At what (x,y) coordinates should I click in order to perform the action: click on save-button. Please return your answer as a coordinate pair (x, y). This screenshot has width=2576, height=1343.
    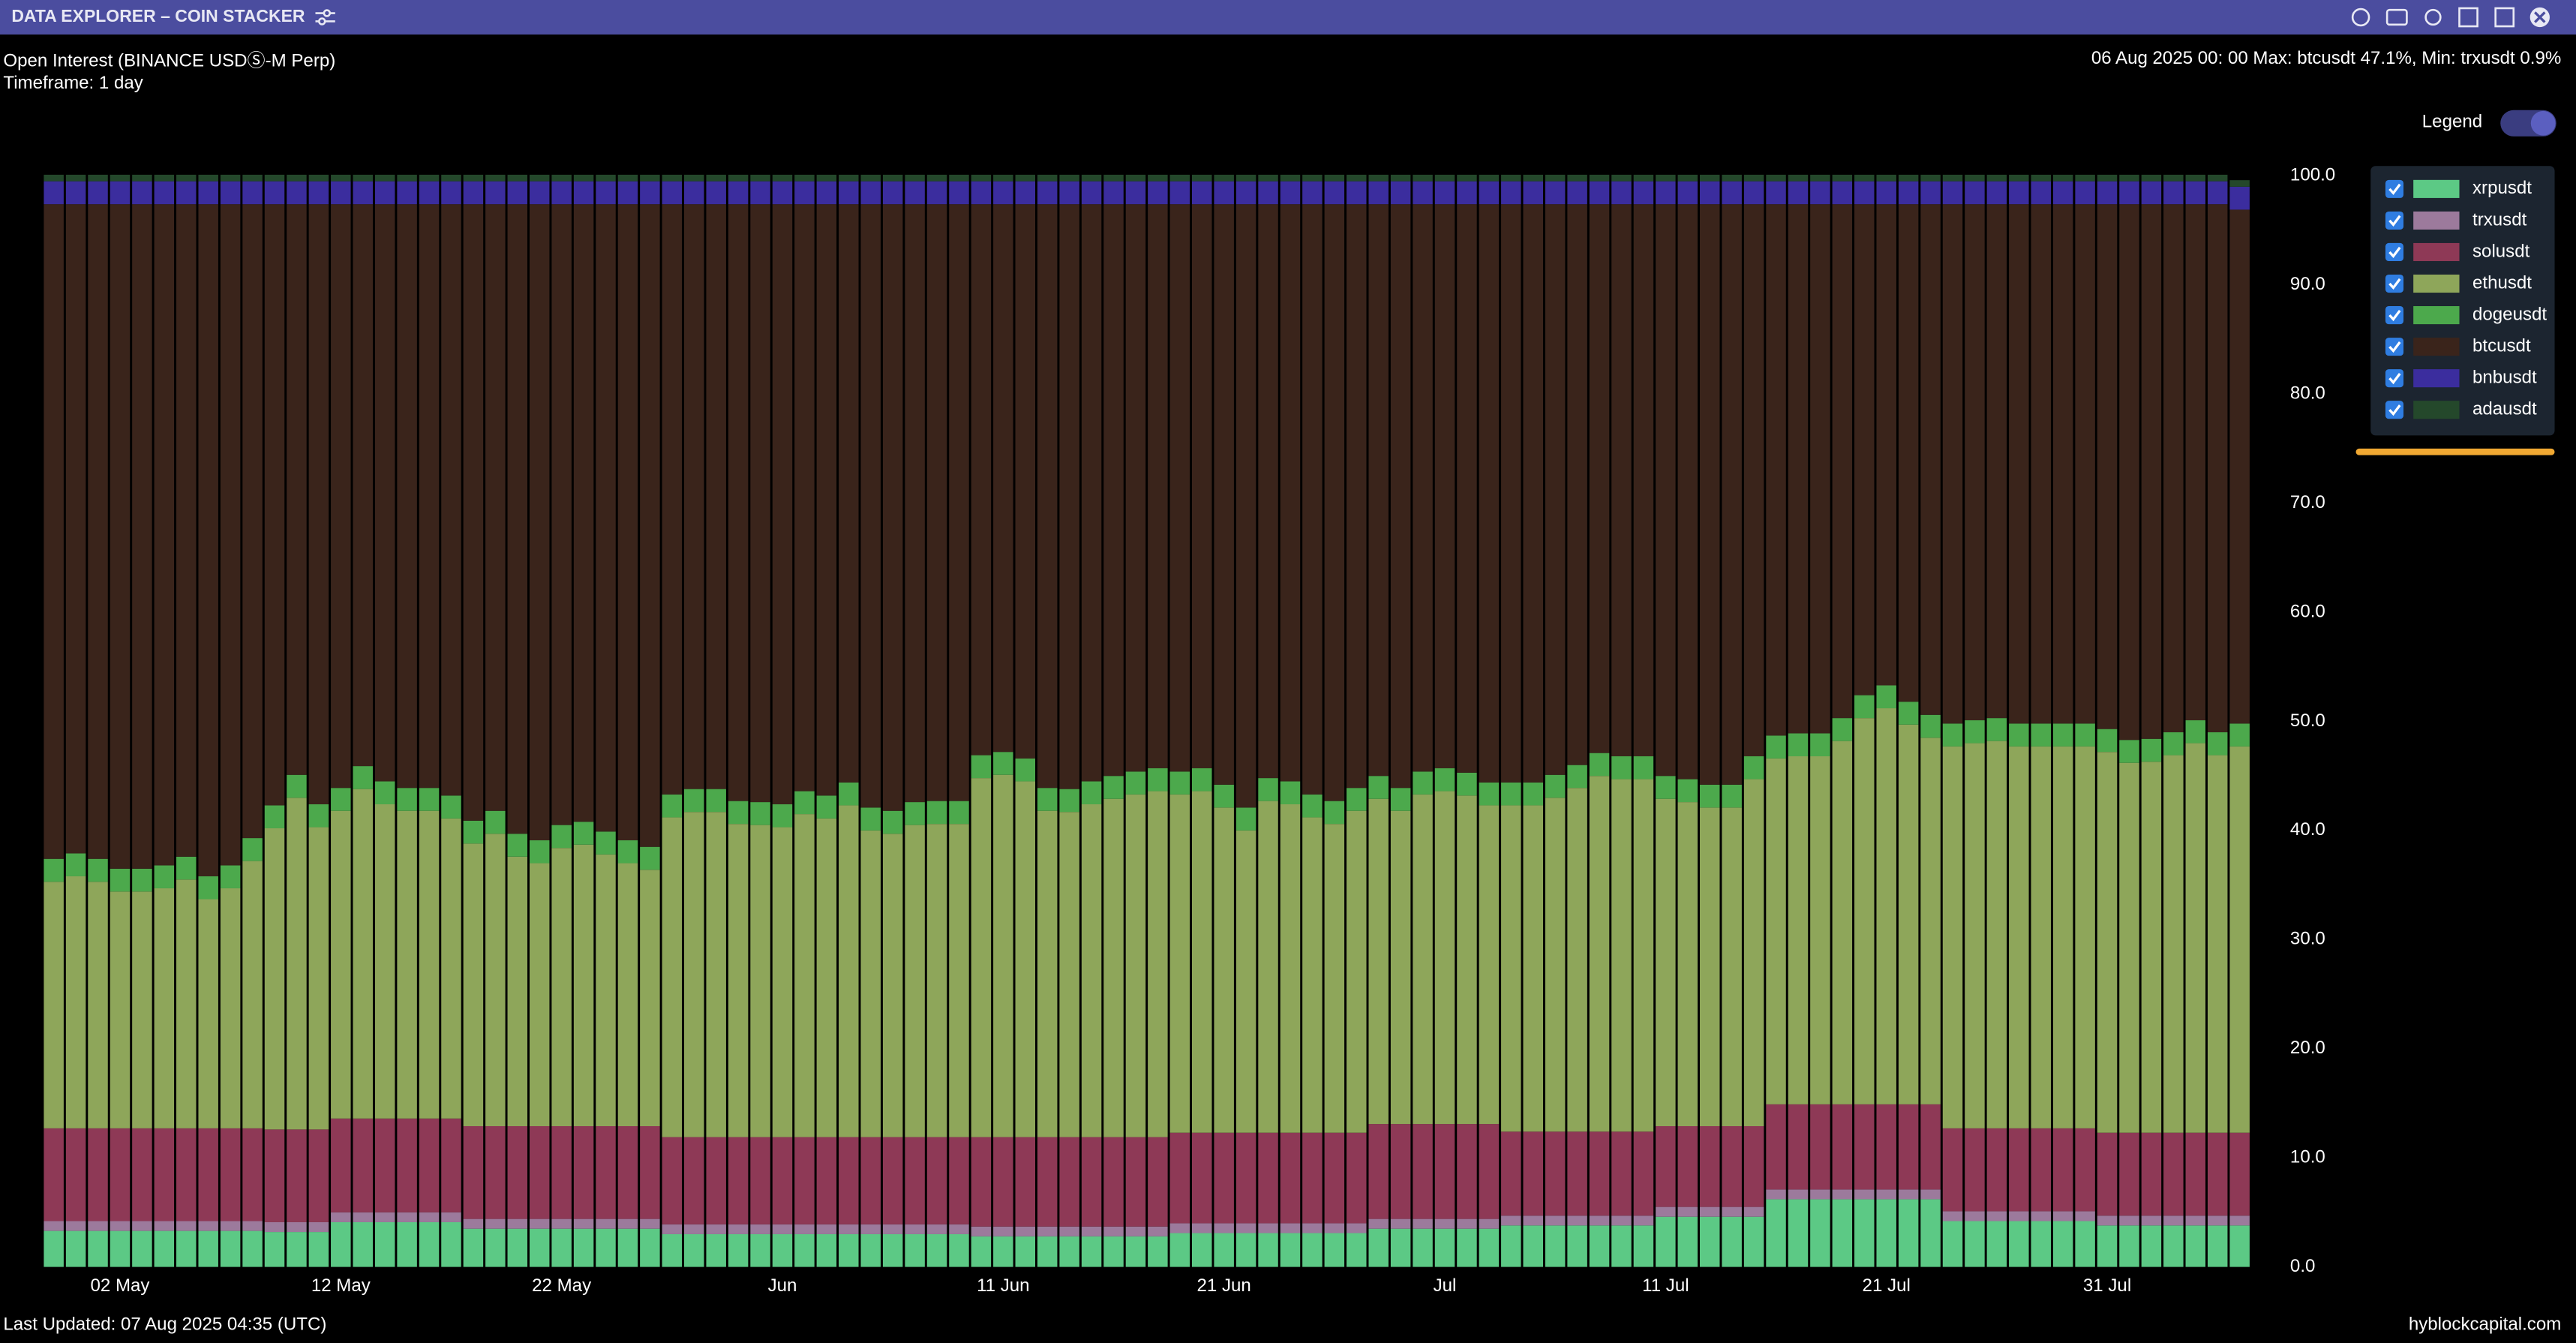
    Looking at the image, I should click on (2468, 17).